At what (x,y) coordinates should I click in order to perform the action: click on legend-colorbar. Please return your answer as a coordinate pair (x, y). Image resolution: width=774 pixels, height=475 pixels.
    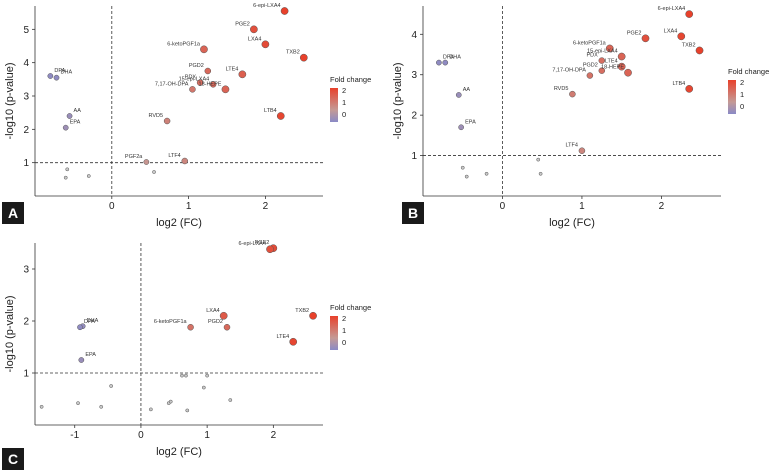
    Looking at the image, I should click on (732, 97).